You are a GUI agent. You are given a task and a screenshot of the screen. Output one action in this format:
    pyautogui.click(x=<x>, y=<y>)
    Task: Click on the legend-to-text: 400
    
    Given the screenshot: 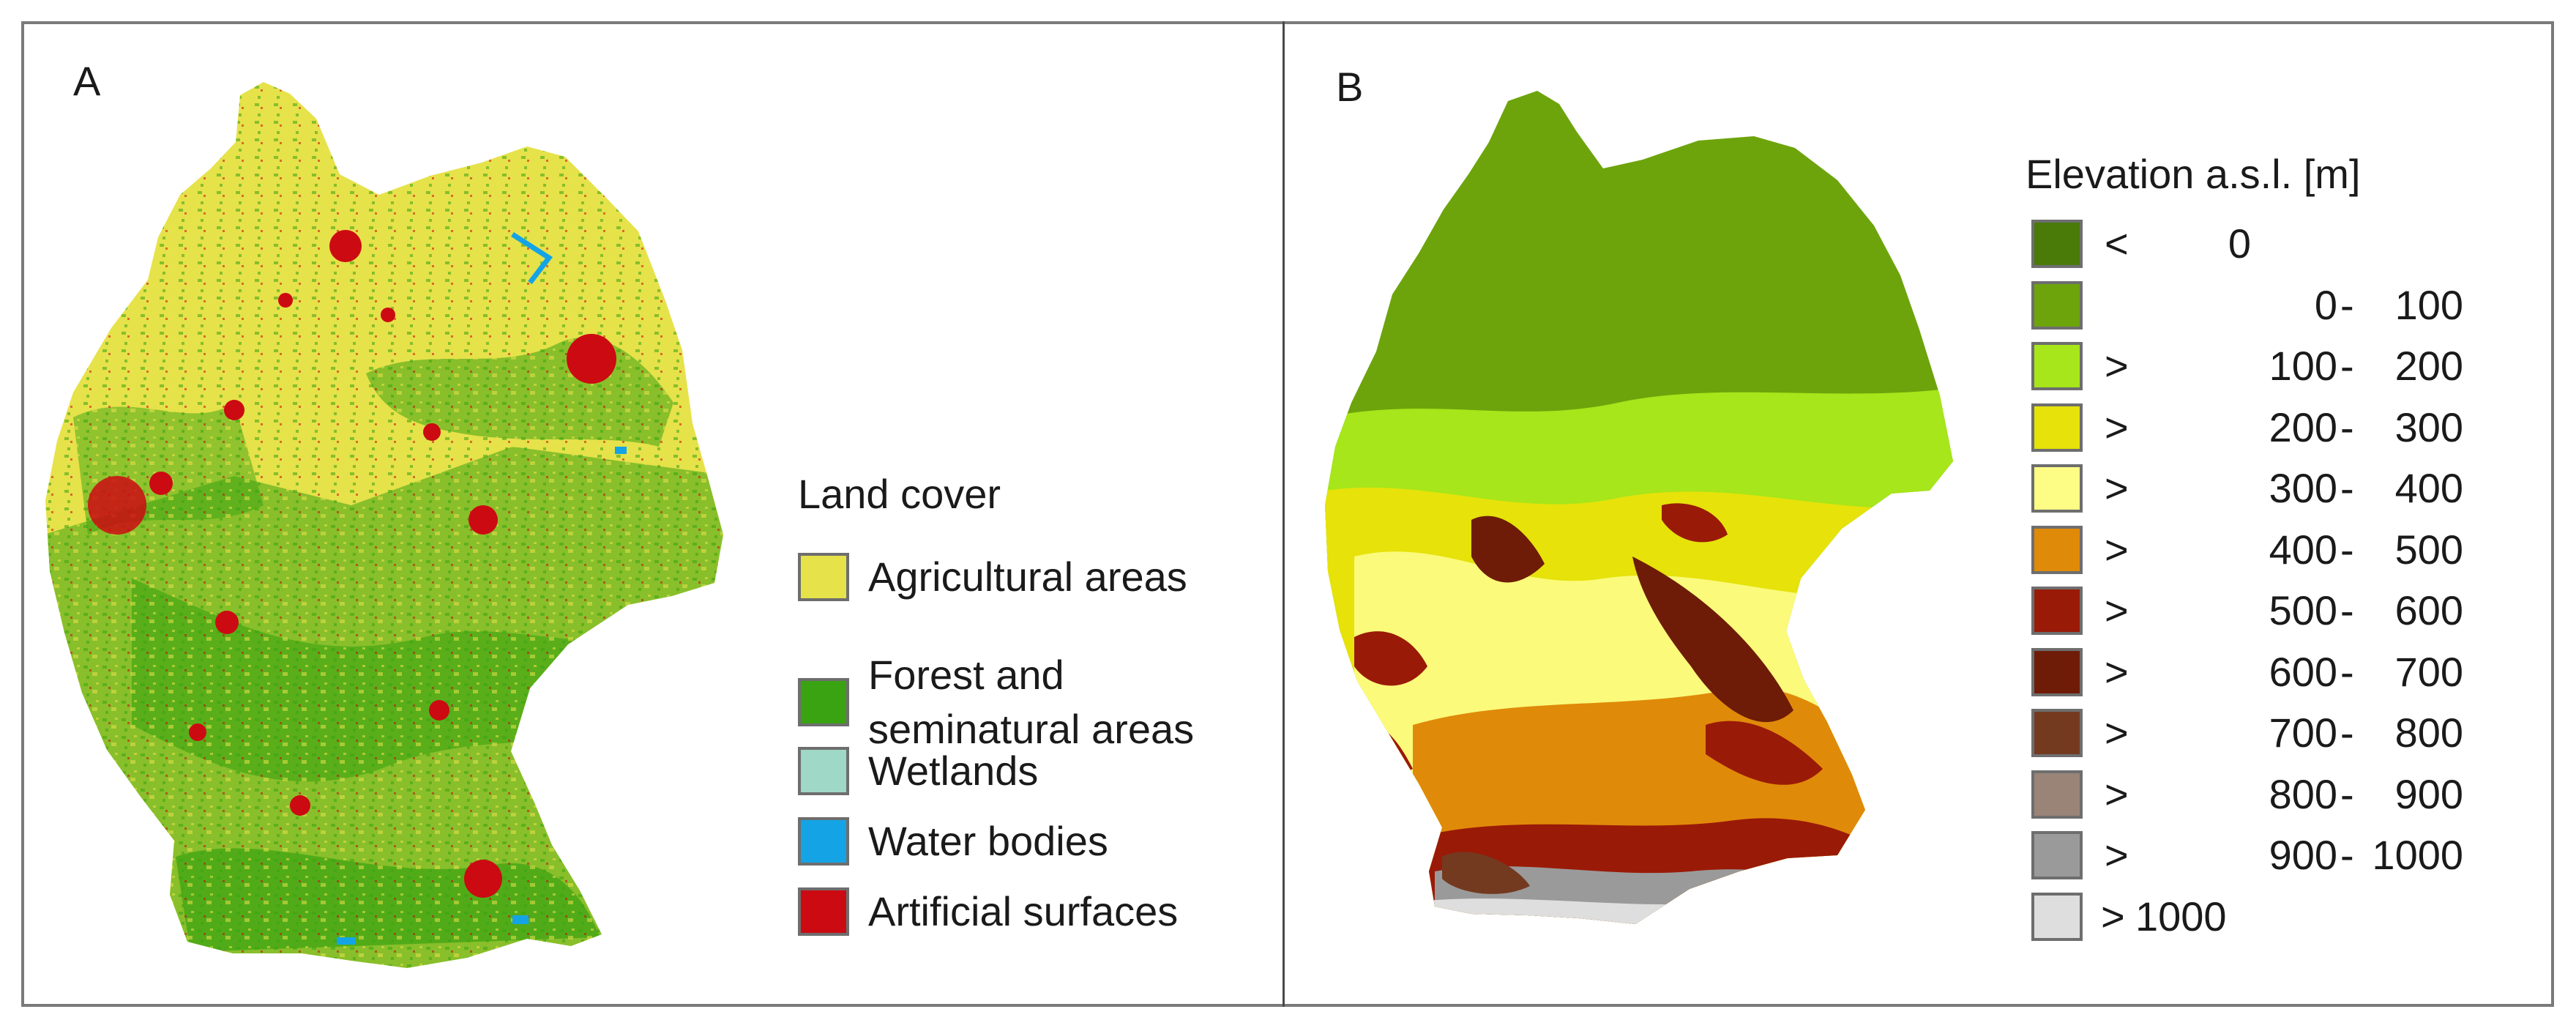 What is the action you would take?
    pyautogui.click(x=2428, y=488)
    